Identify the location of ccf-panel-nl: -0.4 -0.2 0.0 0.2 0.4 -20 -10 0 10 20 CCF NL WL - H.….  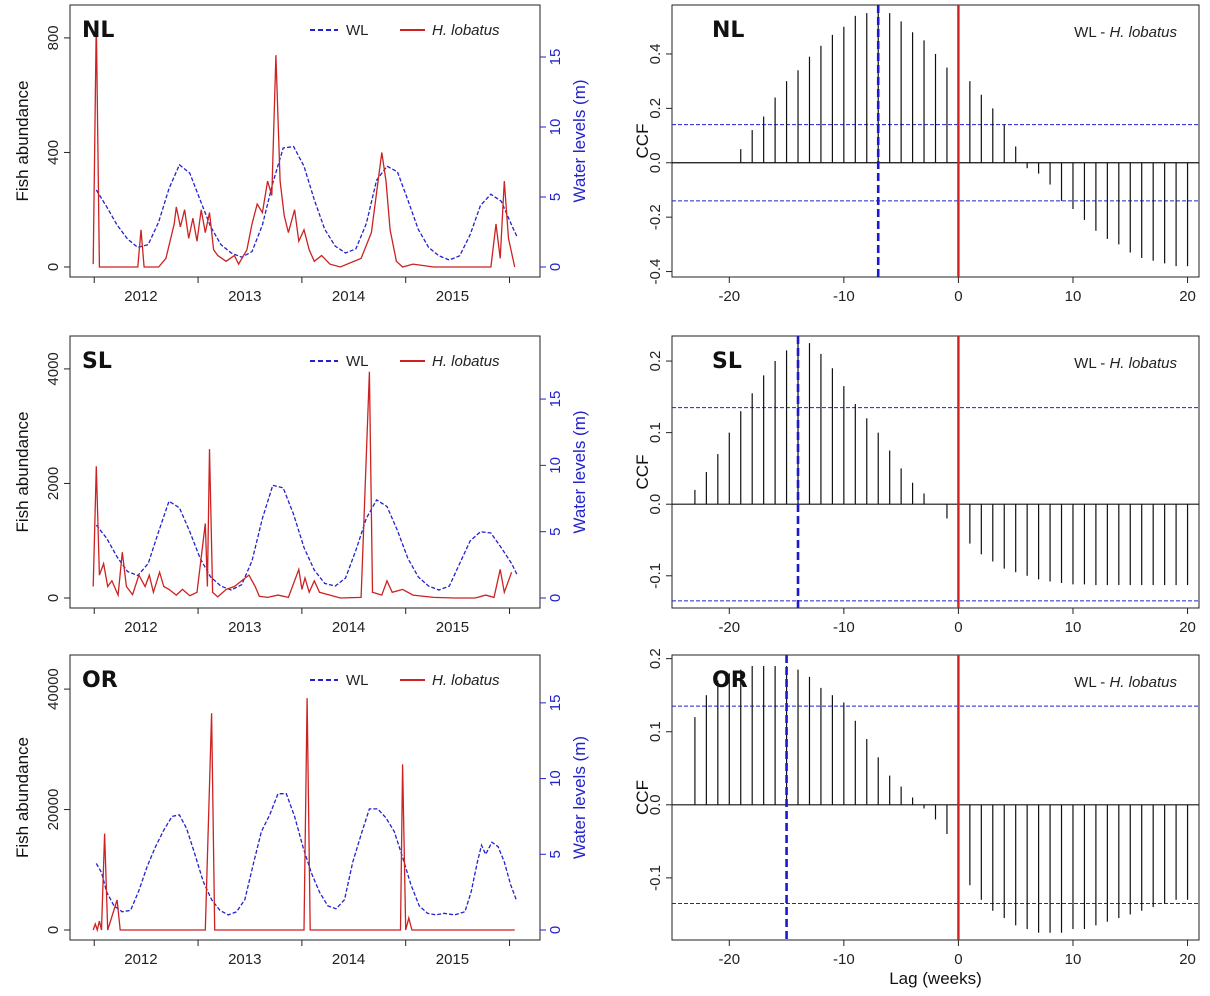
(916, 154).